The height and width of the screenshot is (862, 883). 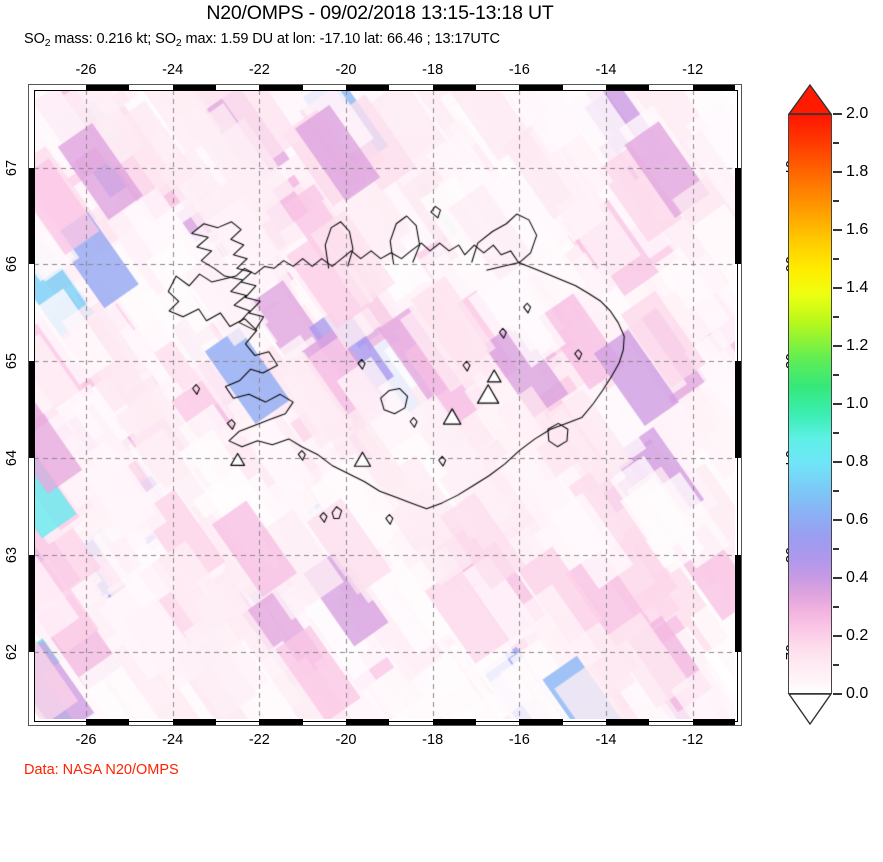 What do you see at coordinates (178, 43) in the screenshot?
I see `subtitle-subscript-2: 2` at bounding box center [178, 43].